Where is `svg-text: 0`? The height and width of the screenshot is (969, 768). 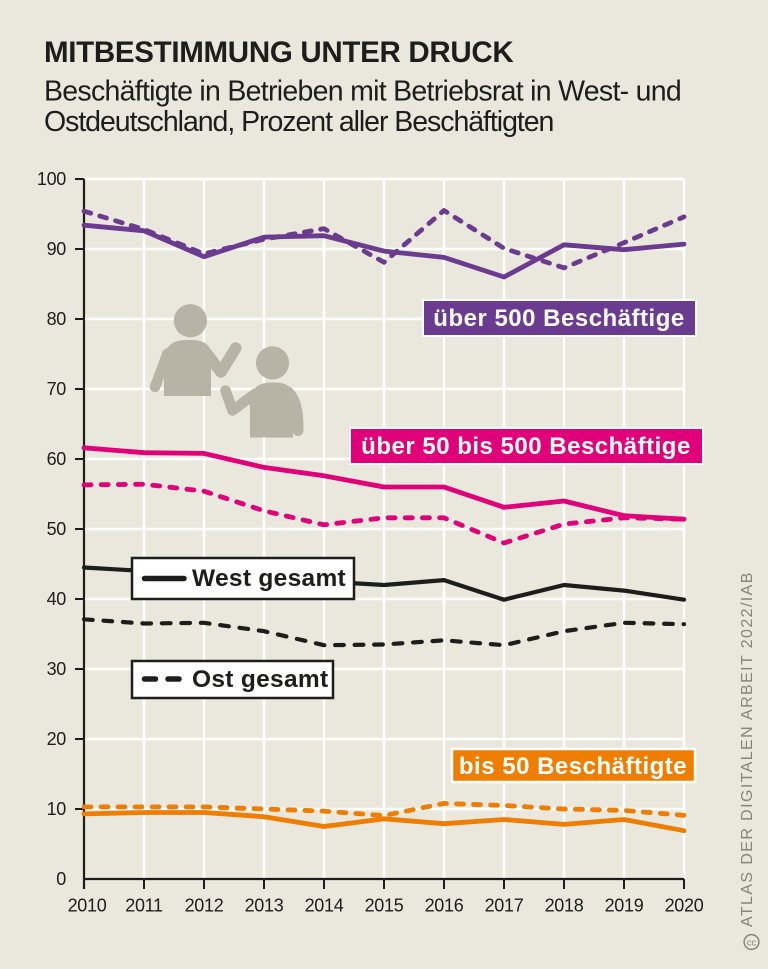 svg-text: 0 is located at coordinates (61, 879).